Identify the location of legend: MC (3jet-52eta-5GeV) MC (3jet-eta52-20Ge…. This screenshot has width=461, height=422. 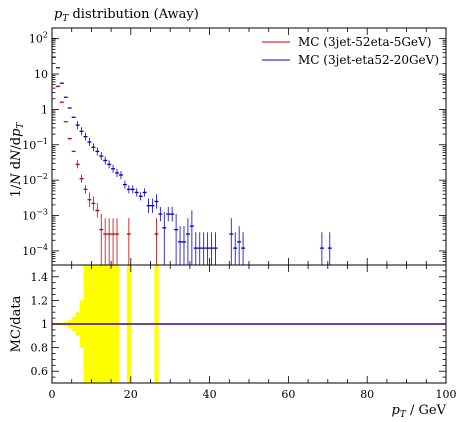
(350, 51).